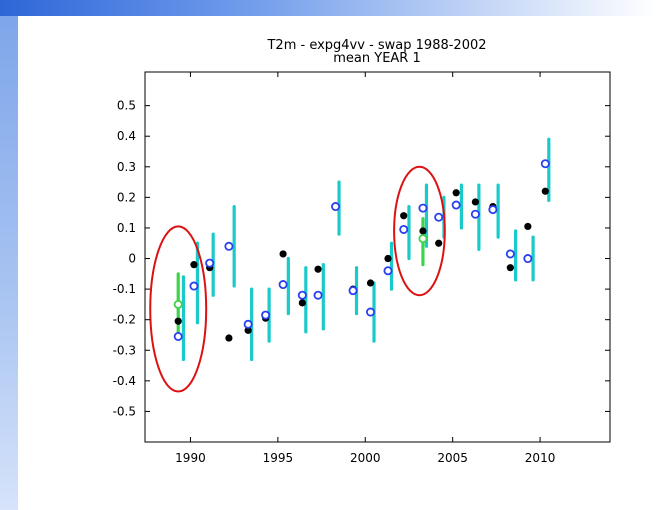  Describe the element at coordinates (124, 350) in the screenshot. I see `y-tick-label-2: -0.3` at that location.